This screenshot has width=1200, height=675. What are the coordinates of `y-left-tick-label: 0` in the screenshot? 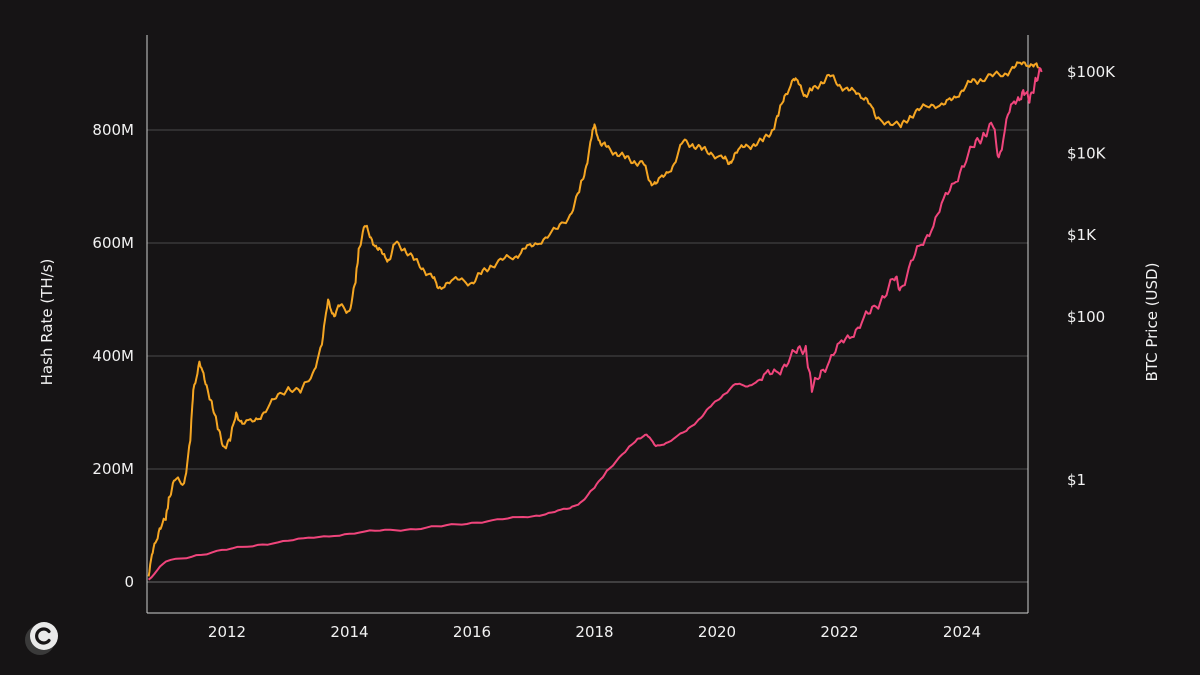 It's located at (129, 582).